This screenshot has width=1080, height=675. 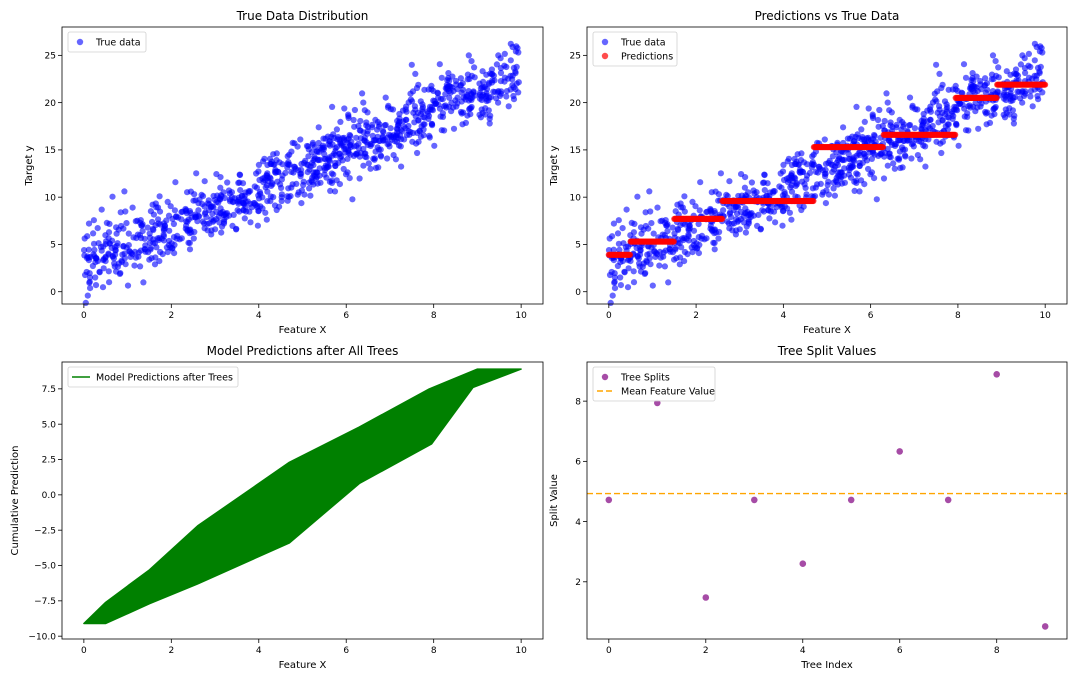 What do you see at coordinates (609, 500) in the screenshot?
I see `tree-split-point` at bounding box center [609, 500].